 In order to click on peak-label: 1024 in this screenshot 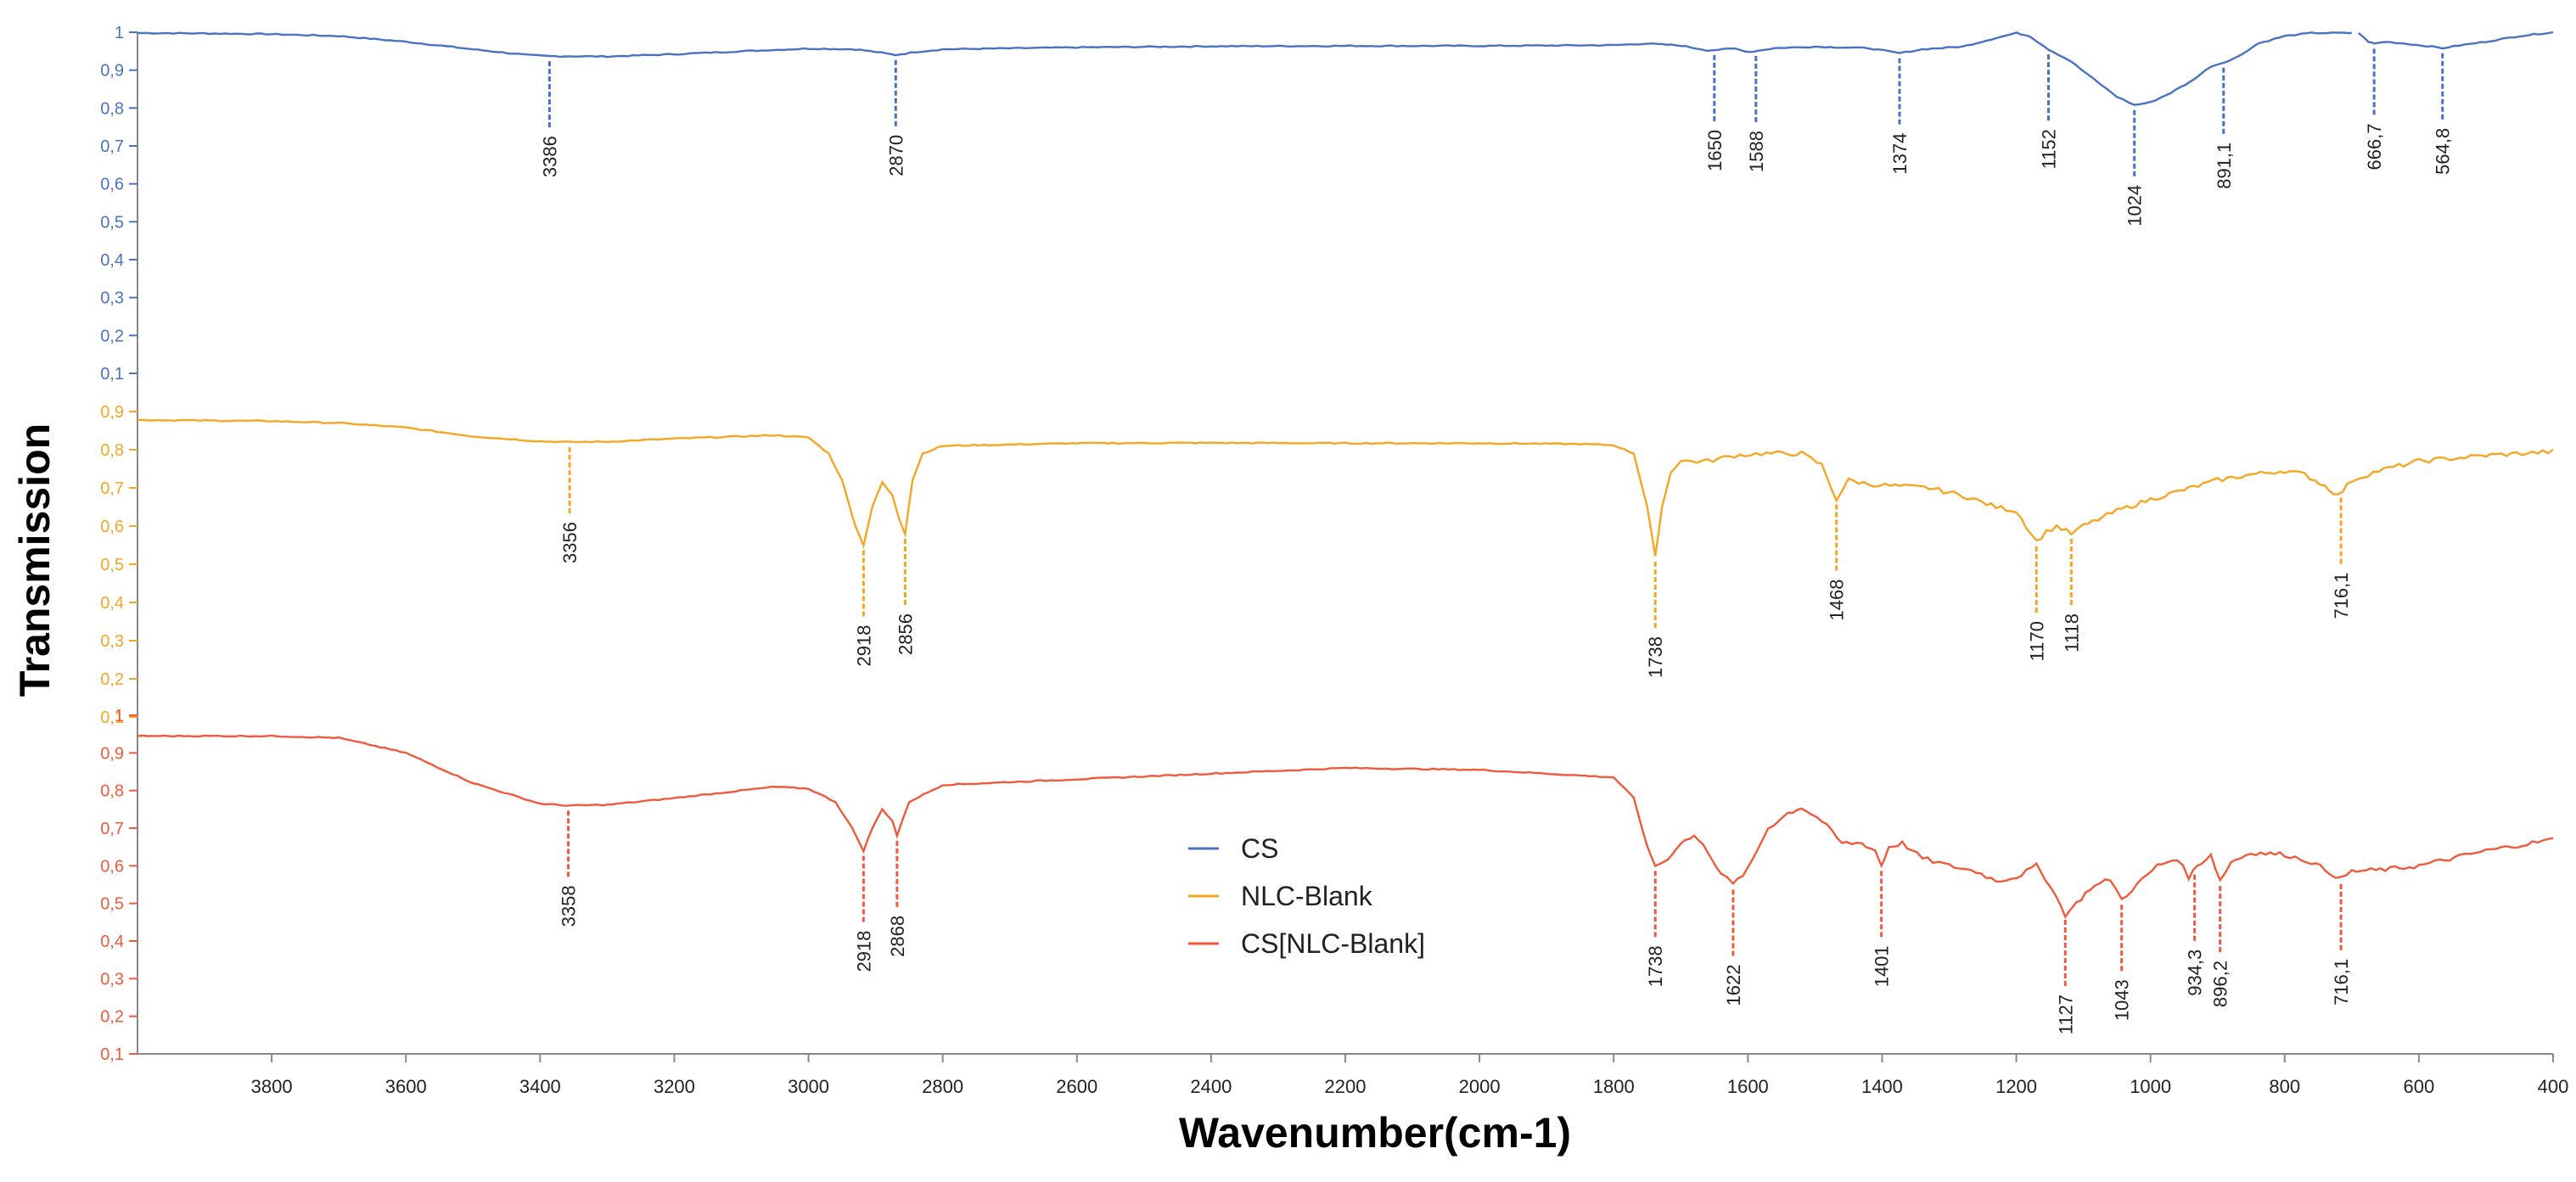, I will do `click(2135, 206)`.